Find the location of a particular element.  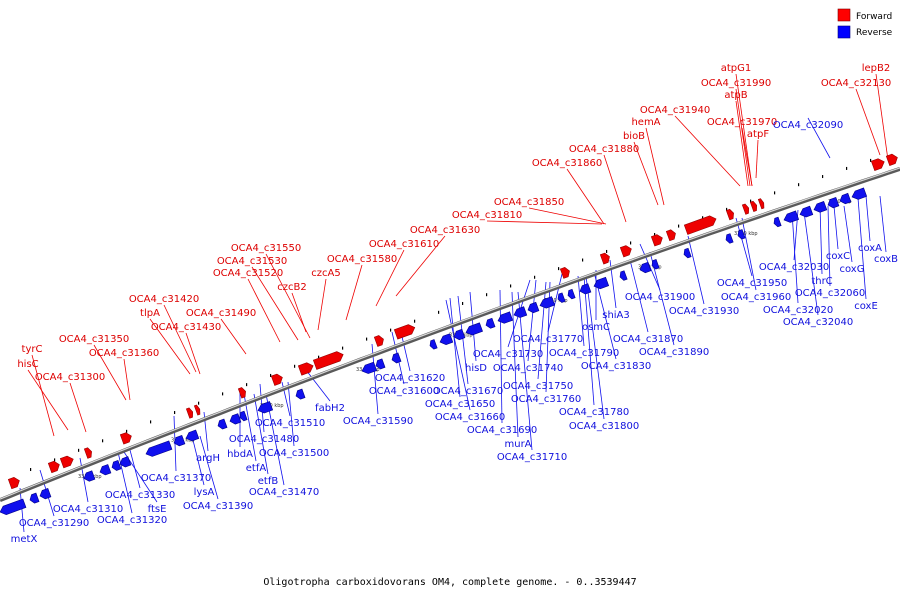

forward-gene-label-tlpa: tlpA is located at coordinates (150, 313).